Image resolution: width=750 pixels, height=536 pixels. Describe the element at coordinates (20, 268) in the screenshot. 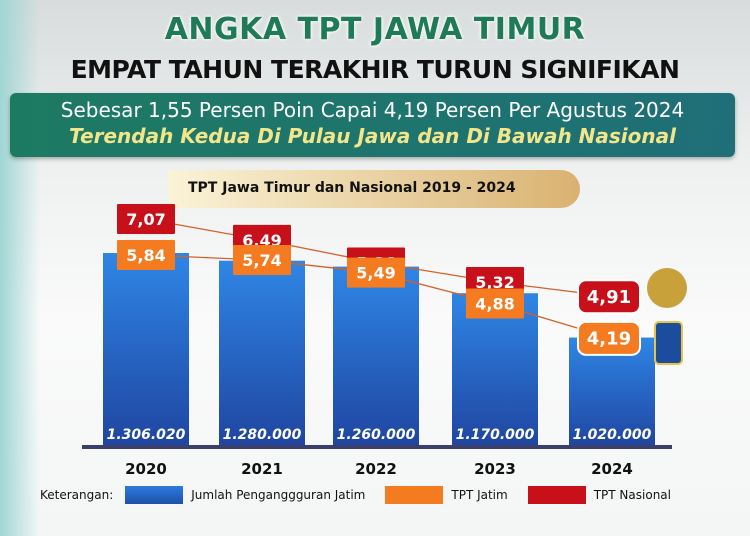

I see `background-accent` at that location.